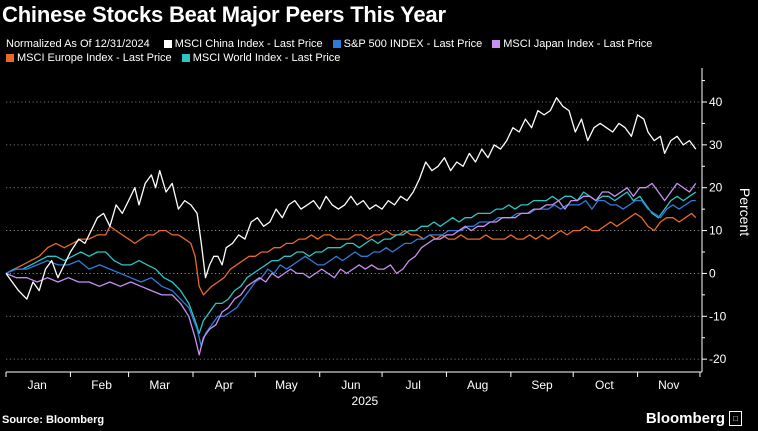 This screenshot has height=431, width=758. Describe the element at coordinates (712, 273) in the screenshot. I see `y-tick-label: 0` at that location.